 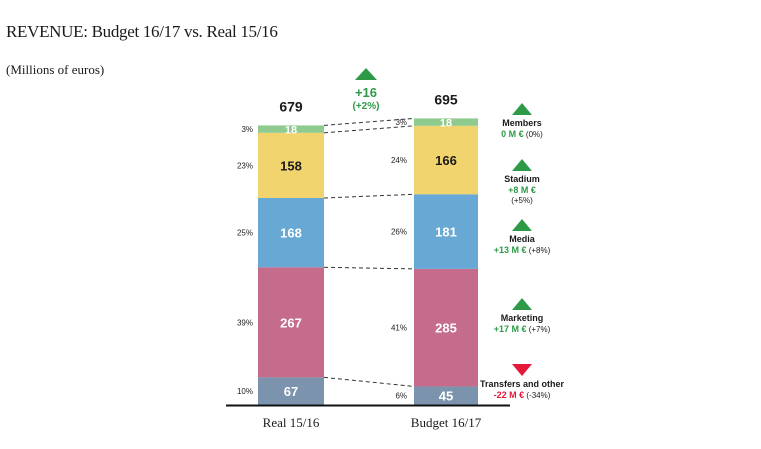 I want to click on total-label: 695, so click(x=446, y=99).